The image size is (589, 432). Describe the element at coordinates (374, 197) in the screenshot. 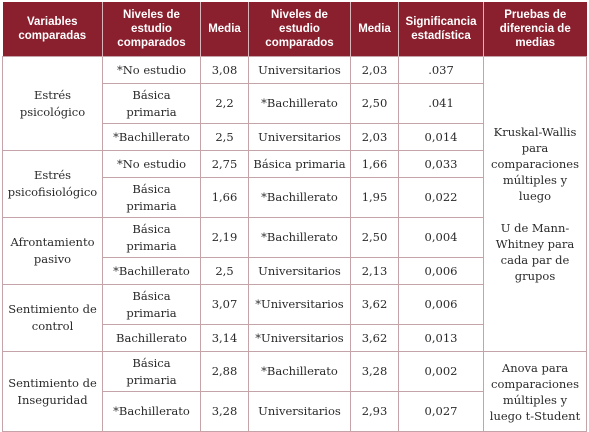

I see `media-b-cell: 1,95` at that location.